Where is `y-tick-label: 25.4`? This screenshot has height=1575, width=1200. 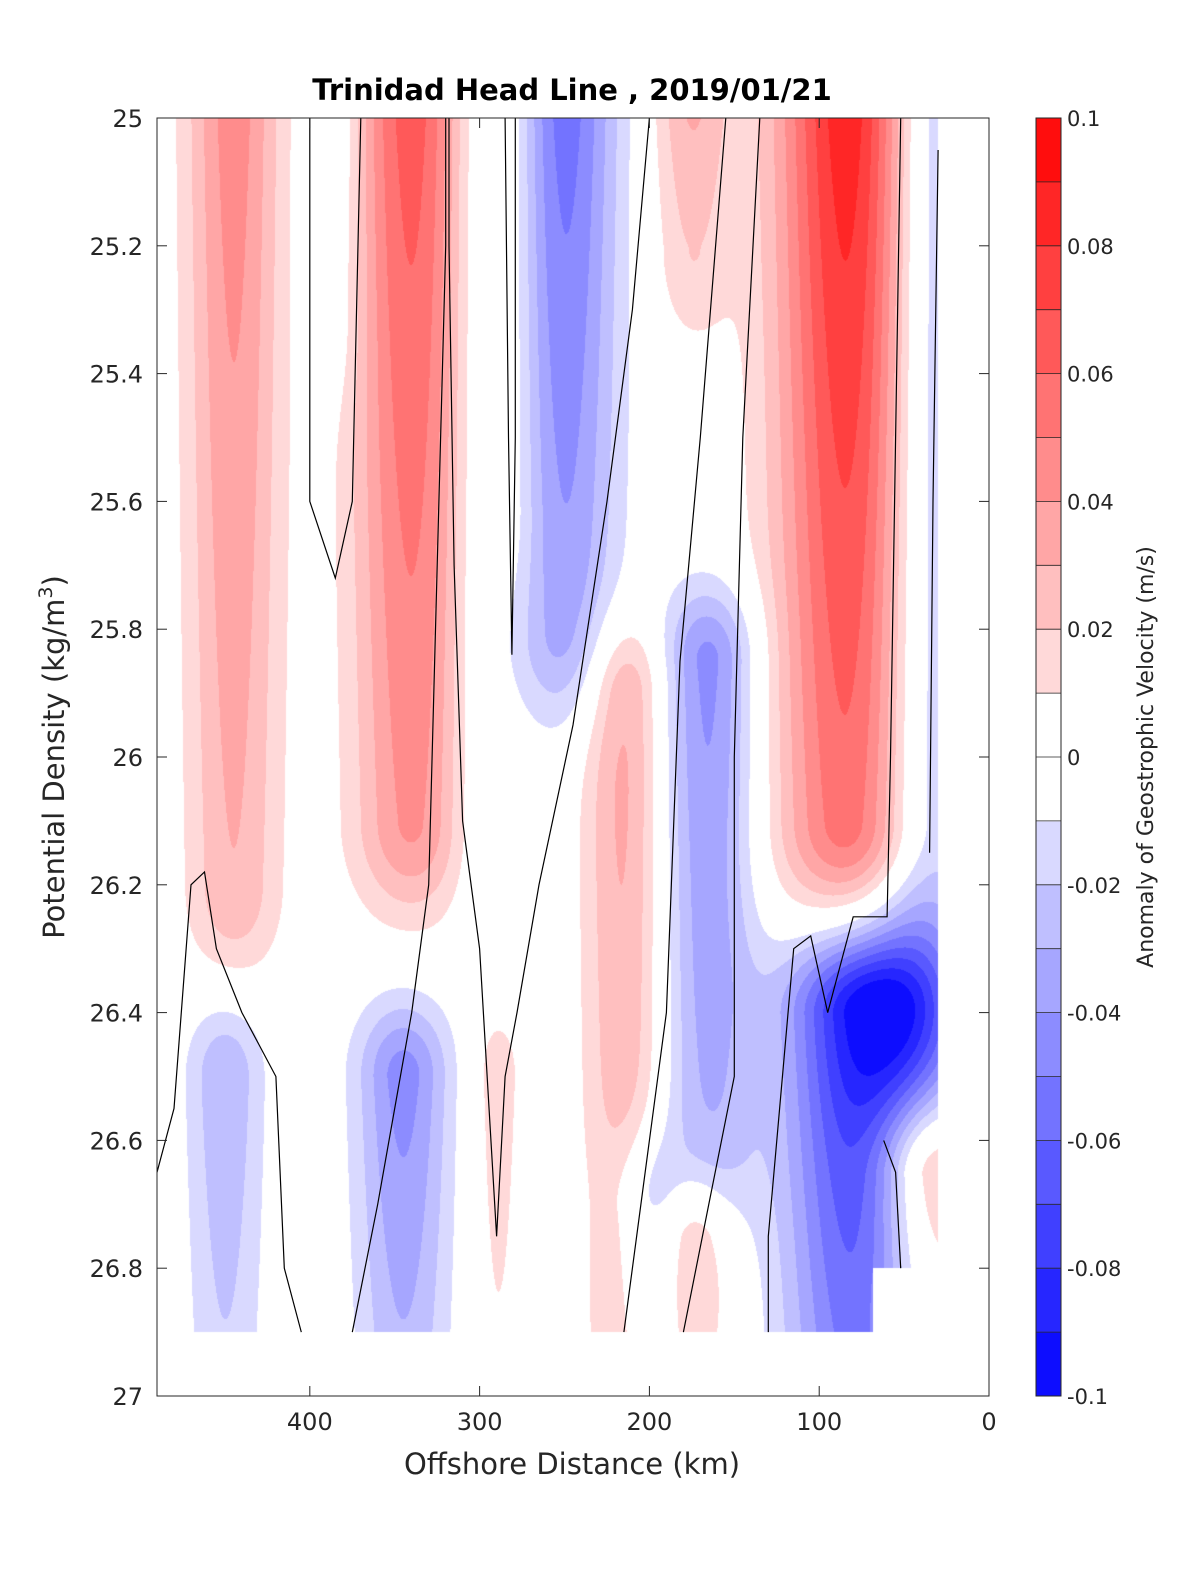 y-tick-label: 25.4 is located at coordinates (116, 375).